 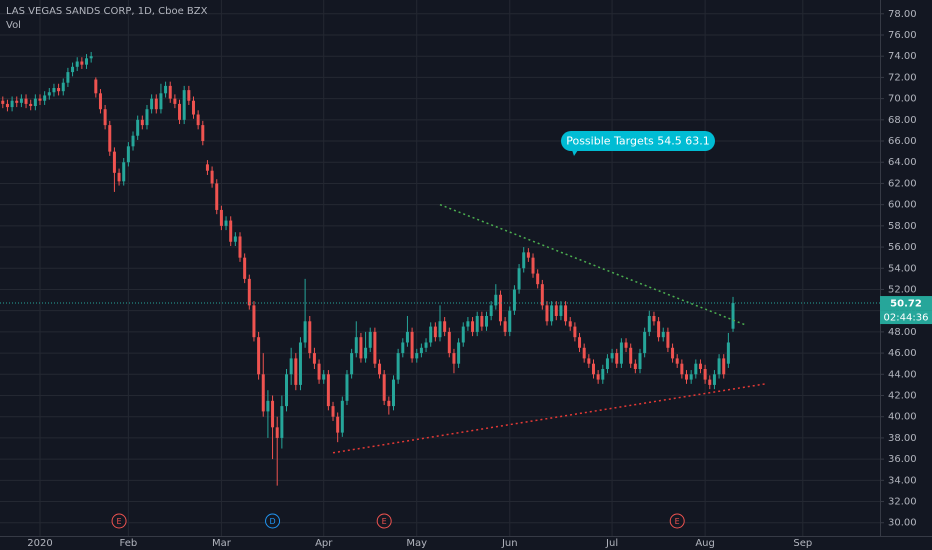 What do you see at coordinates (906, 304) in the screenshot?
I see `last-price-label: 50.72` at bounding box center [906, 304].